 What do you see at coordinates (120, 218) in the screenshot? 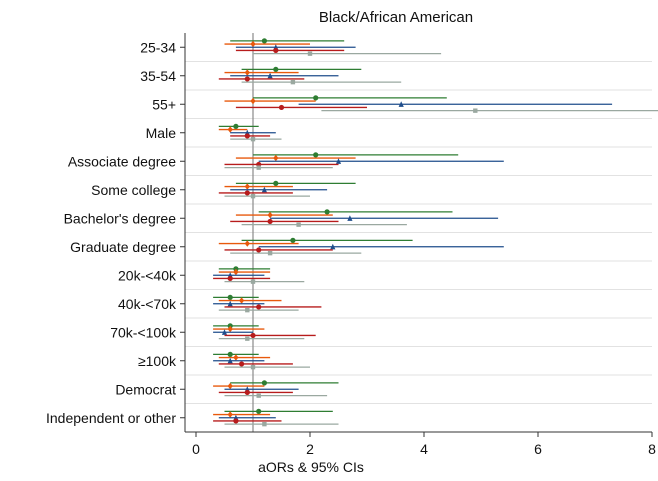
I see `y-tick-label: Bachelor's degree` at bounding box center [120, 218].